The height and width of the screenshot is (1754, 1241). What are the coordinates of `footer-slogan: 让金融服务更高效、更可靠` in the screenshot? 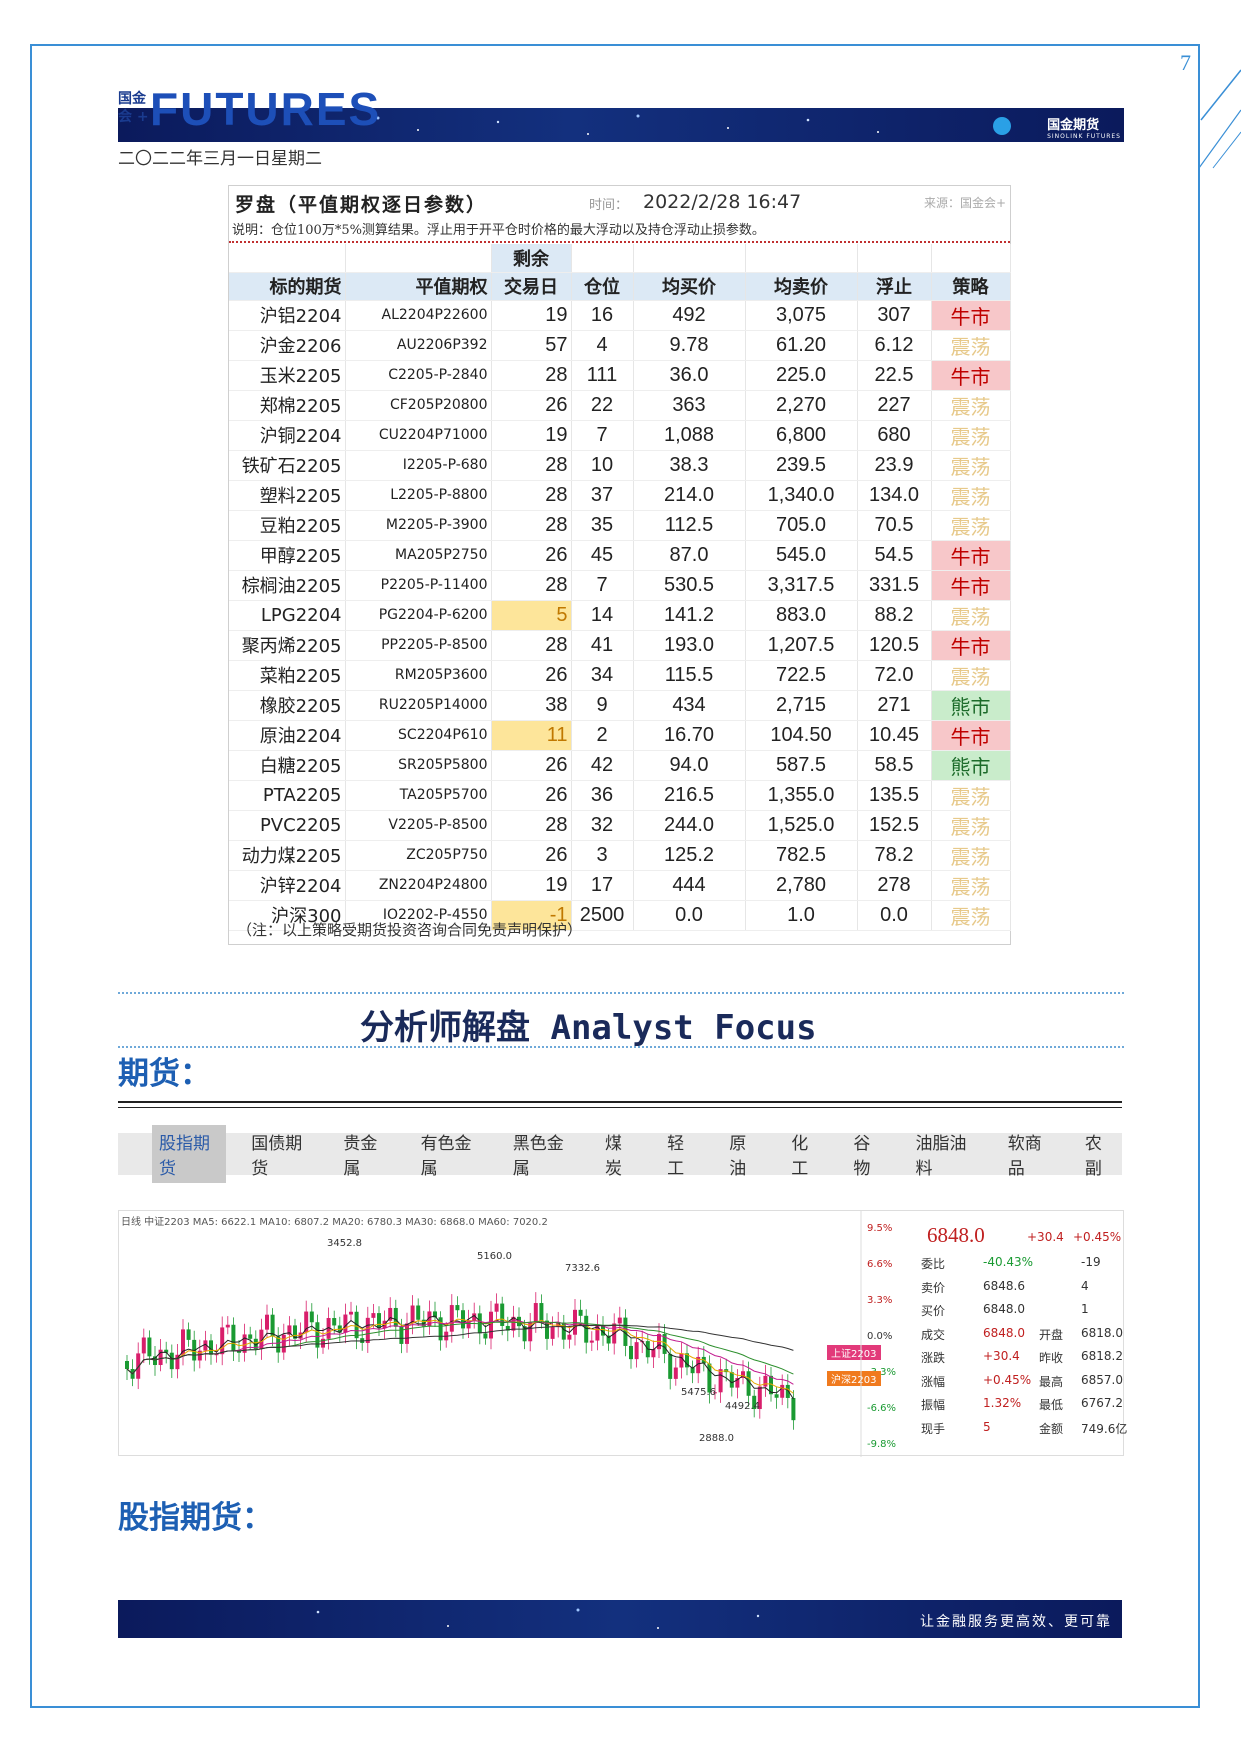 It's located at (1016, 1622).